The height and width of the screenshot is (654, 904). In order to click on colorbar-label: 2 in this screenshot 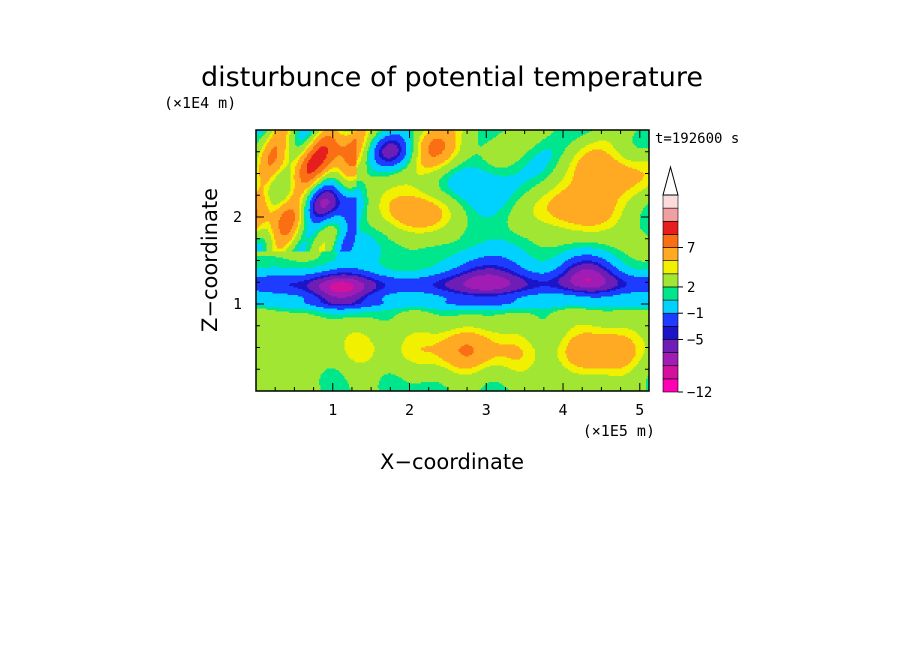, I will do `click(691, 288)`.